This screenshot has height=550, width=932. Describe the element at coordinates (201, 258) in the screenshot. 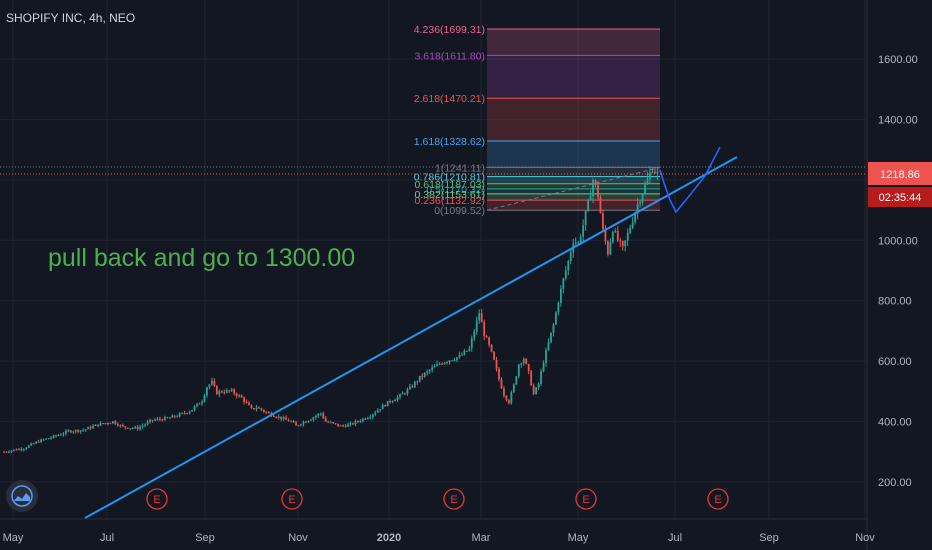

I see `annotation-text: pull back and go to 1300.00` at that location.